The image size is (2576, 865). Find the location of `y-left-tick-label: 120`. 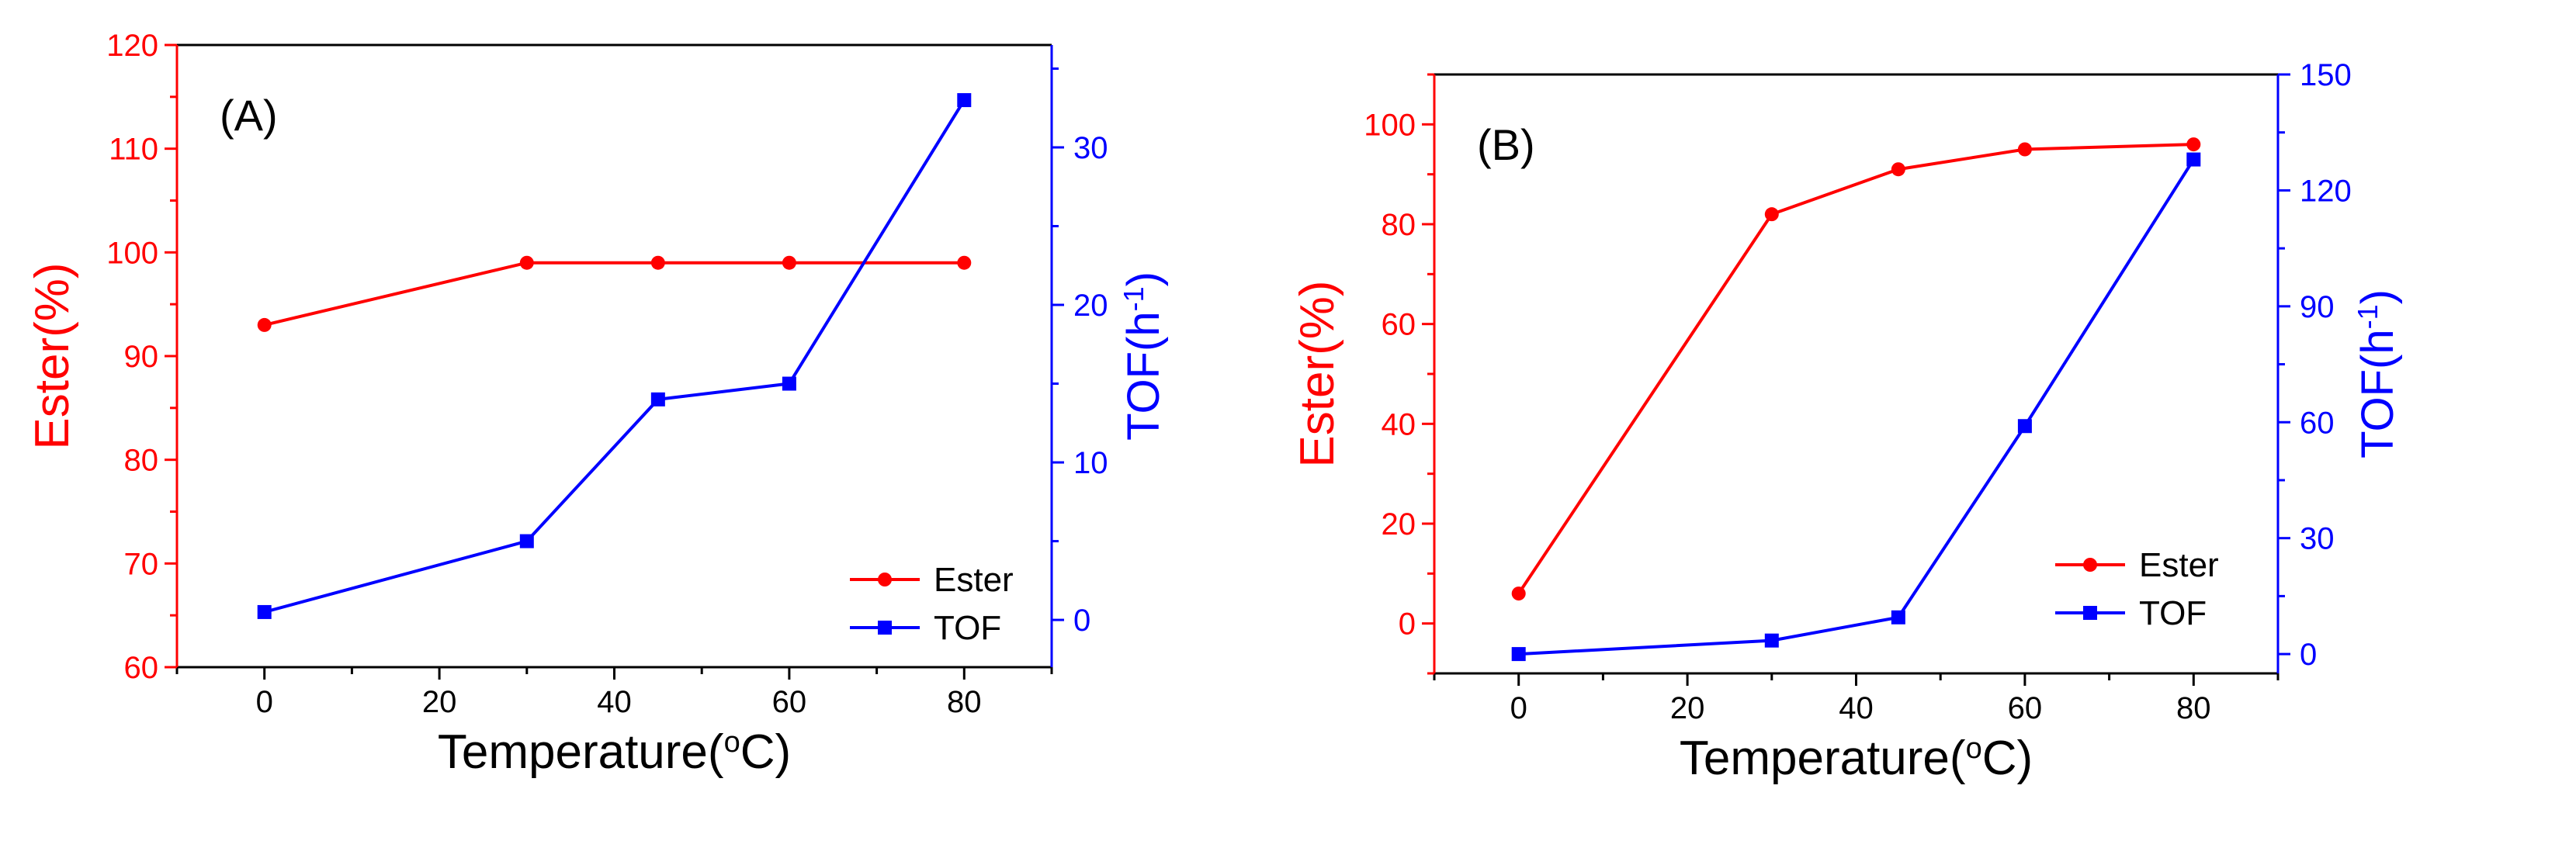

y-left-tick-label: 120 is located at coordinates (132, 46).